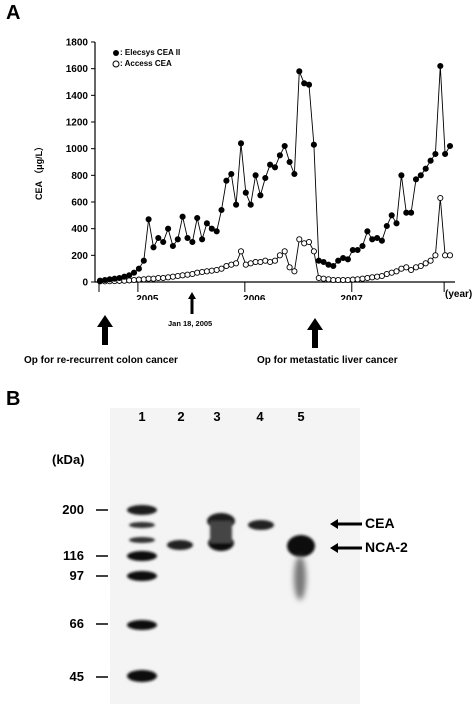 This screenshot has height=709, width=474. What do you see at coordinates (147, 297) in the screenshot?
I see `x-tick-label: 2005` at bounding box center [147, 297].